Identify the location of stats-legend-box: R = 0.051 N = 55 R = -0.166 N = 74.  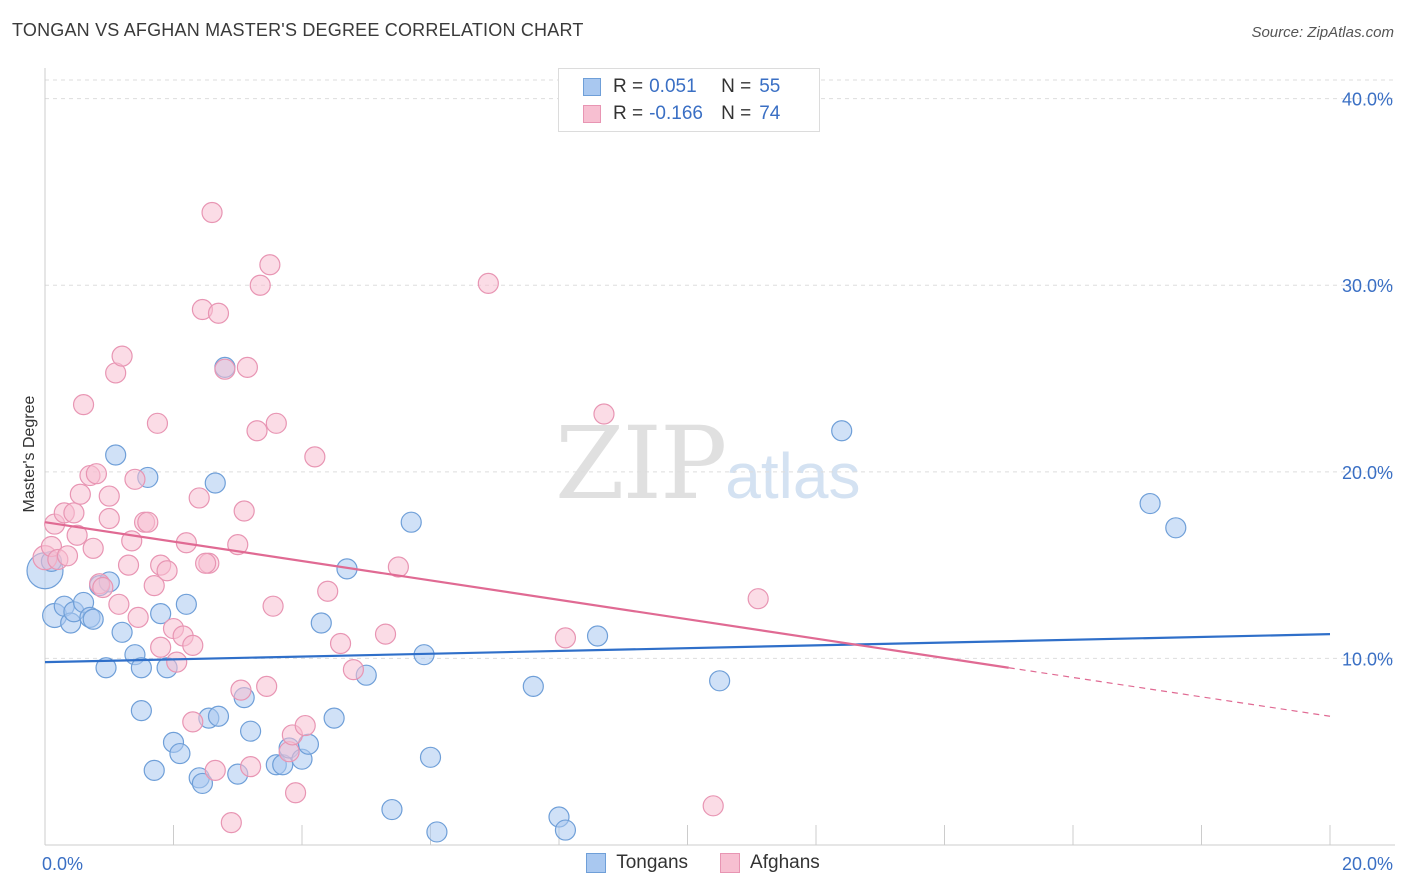
(689, 100).